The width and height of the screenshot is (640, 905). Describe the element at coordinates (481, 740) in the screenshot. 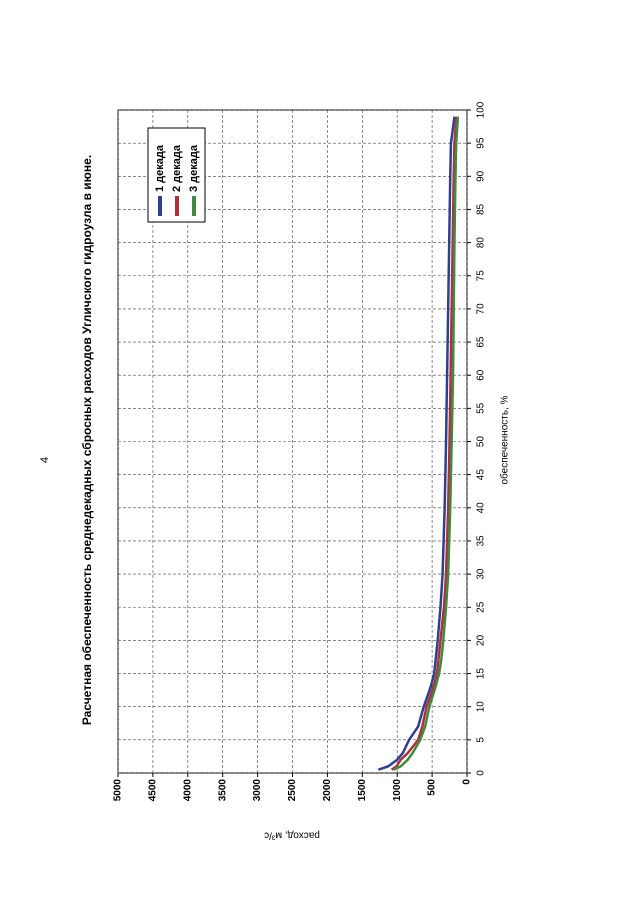

I see `x-tick-label: 5` at that location.